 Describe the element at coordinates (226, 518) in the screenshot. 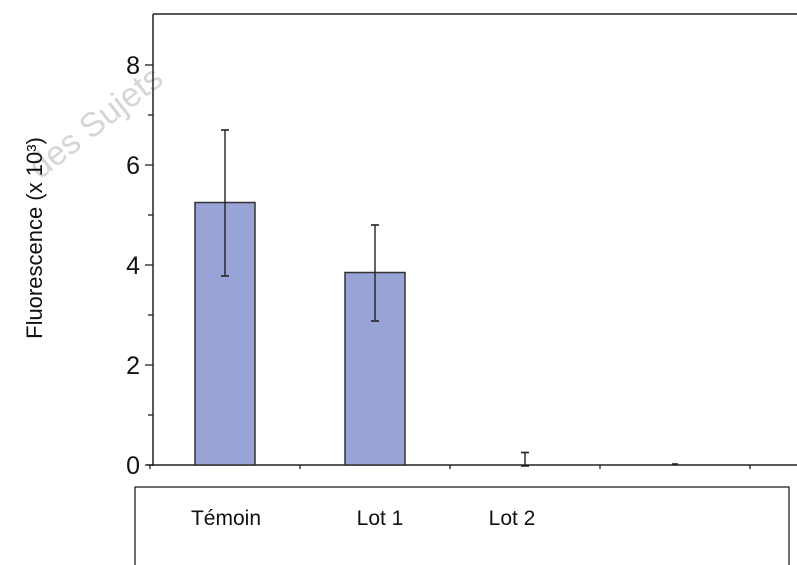

I see `category-label: Témoin` at that location.